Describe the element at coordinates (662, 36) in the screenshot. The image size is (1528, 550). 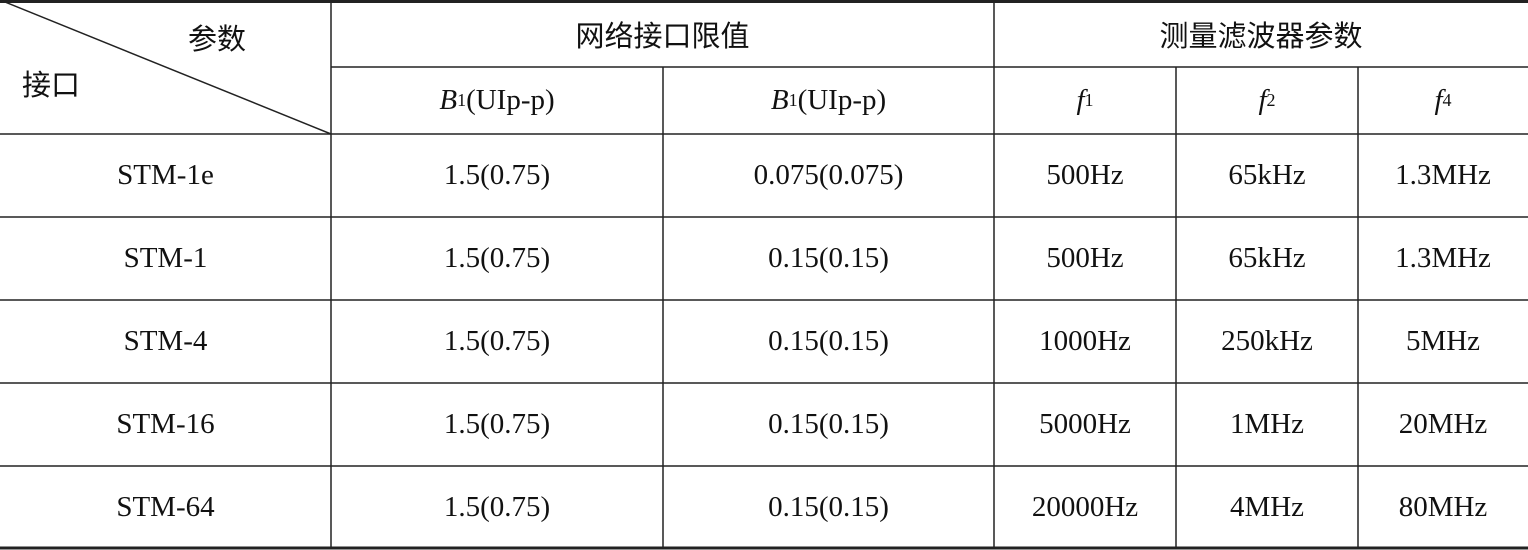
I see `group-header: 网络接口限值` at that location.